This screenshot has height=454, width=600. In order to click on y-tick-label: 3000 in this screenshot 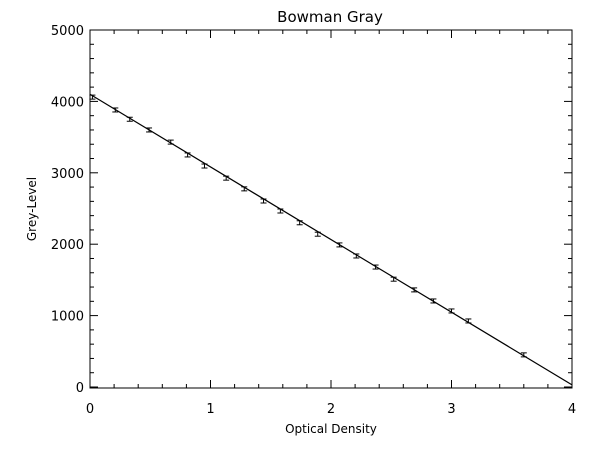, I will do `click(67, 174)`.